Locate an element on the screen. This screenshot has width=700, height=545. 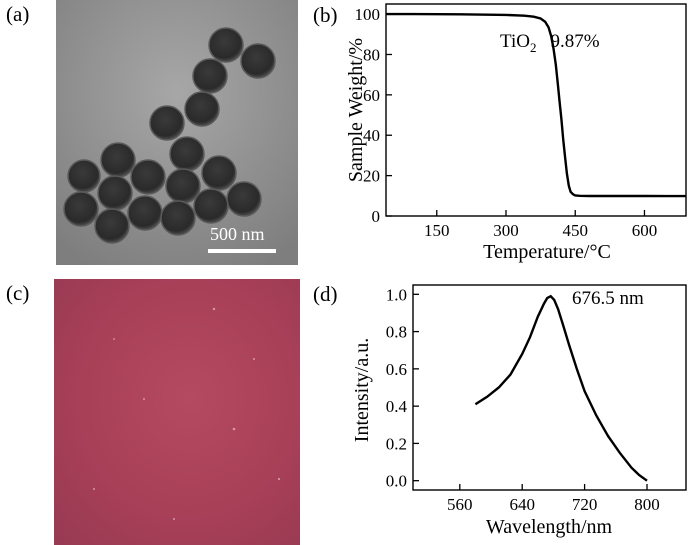
tga-curve is located at coordinates (536, 105).